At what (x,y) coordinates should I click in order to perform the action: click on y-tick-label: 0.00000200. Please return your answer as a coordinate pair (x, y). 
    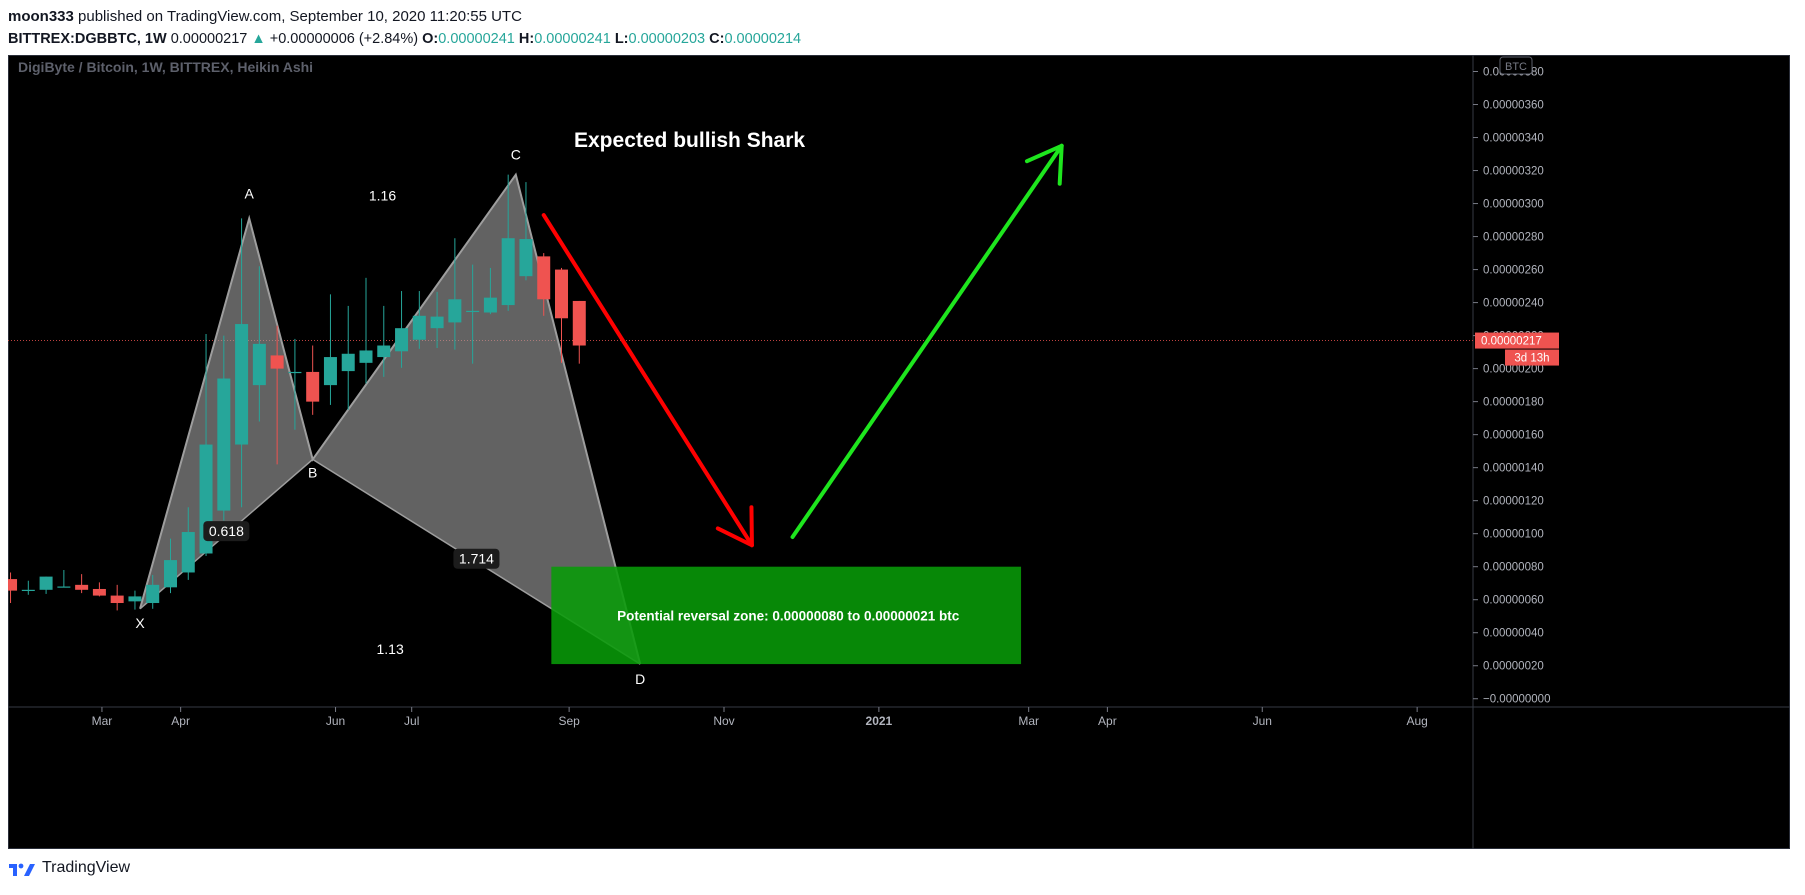
    Looking at the image, I should click on (1513, 370).